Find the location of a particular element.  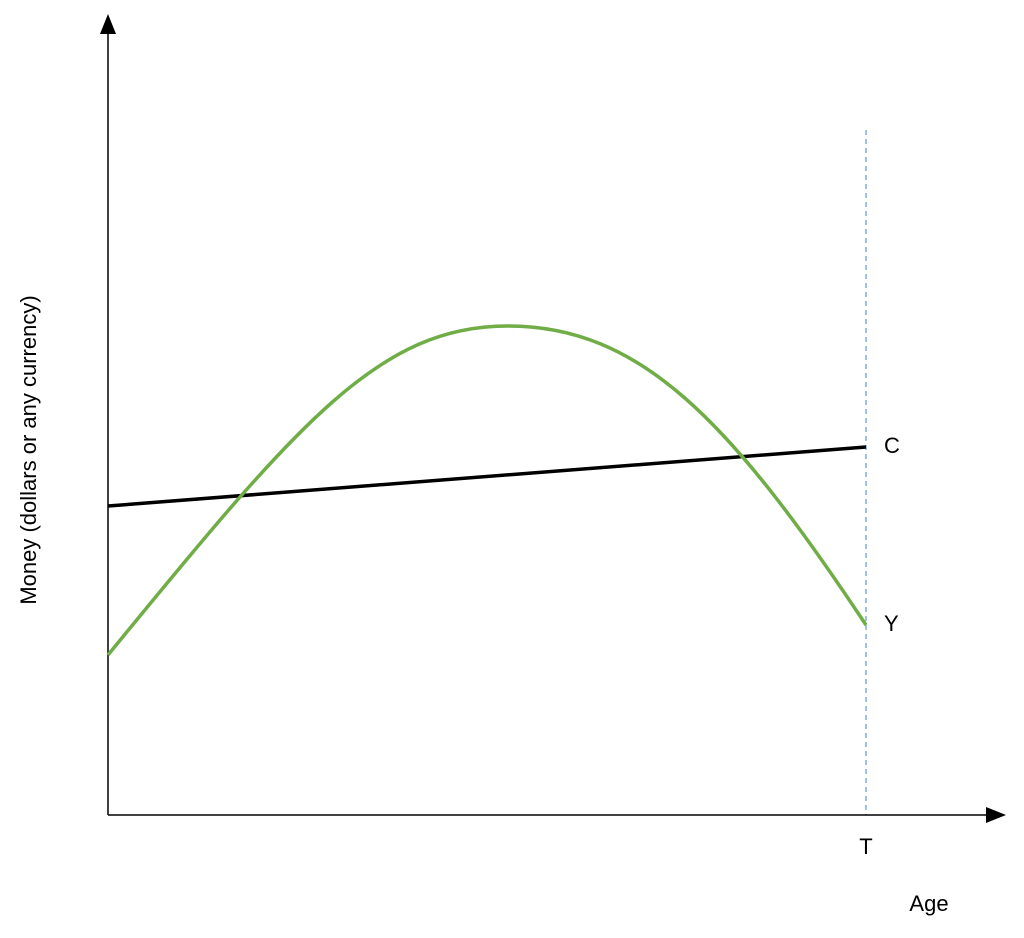

x-marker-label: T is located at coordinates (865, 846).